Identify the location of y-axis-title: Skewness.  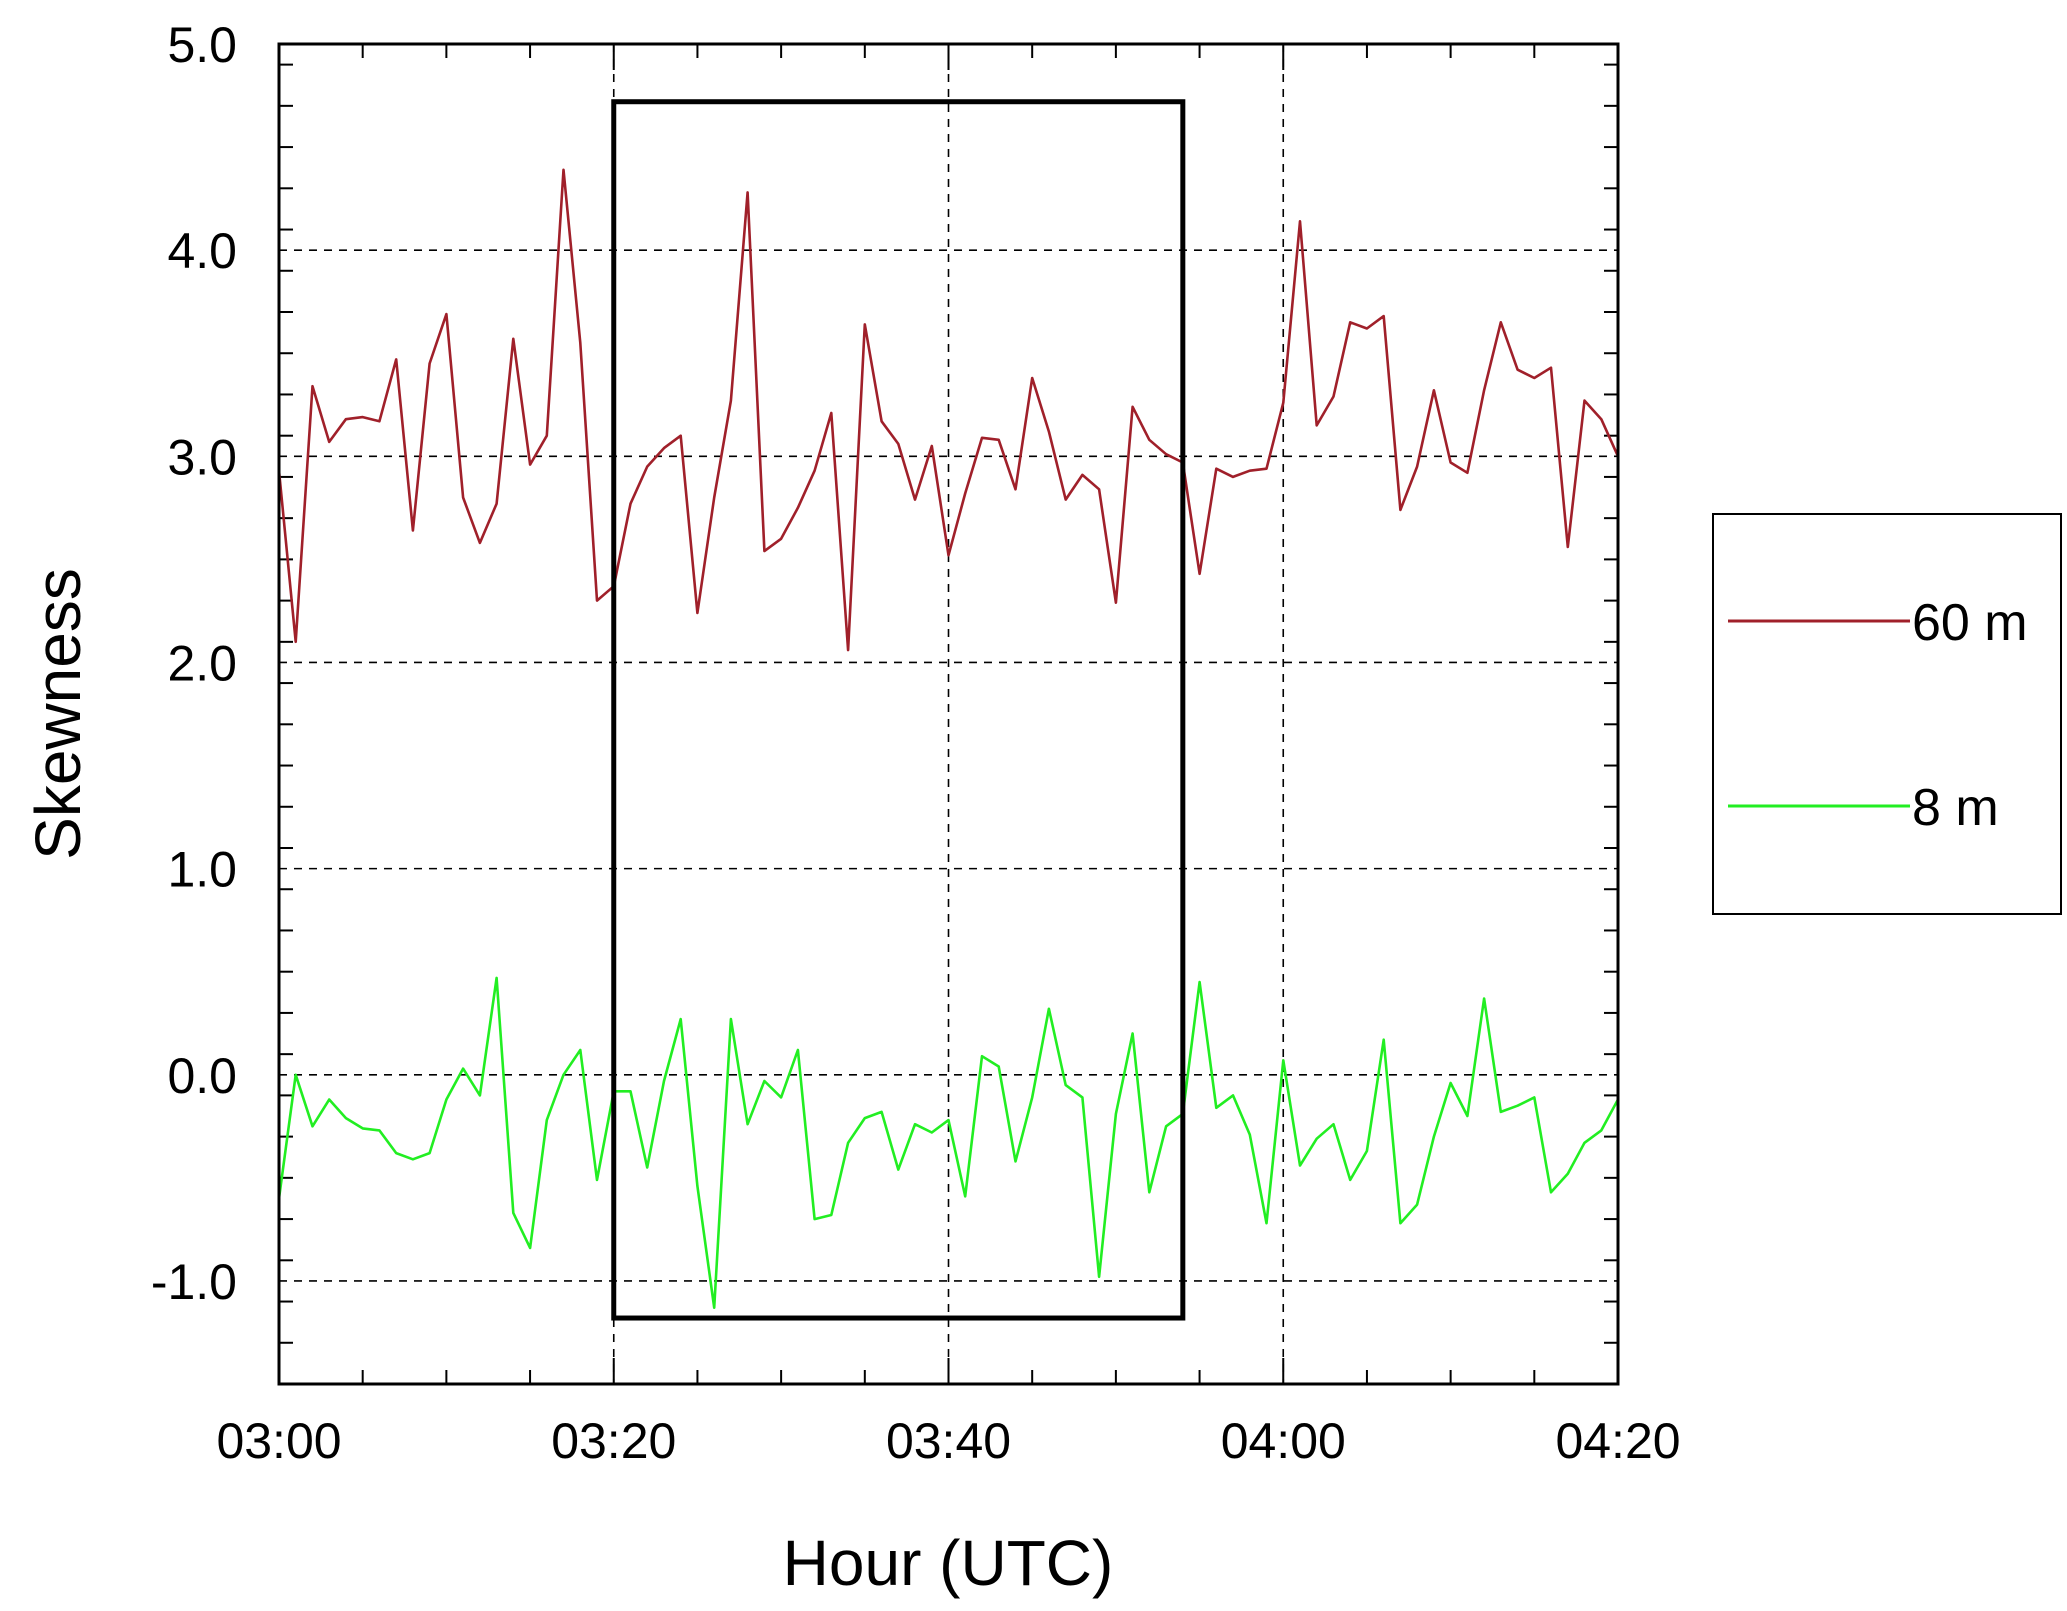
(58, 714).